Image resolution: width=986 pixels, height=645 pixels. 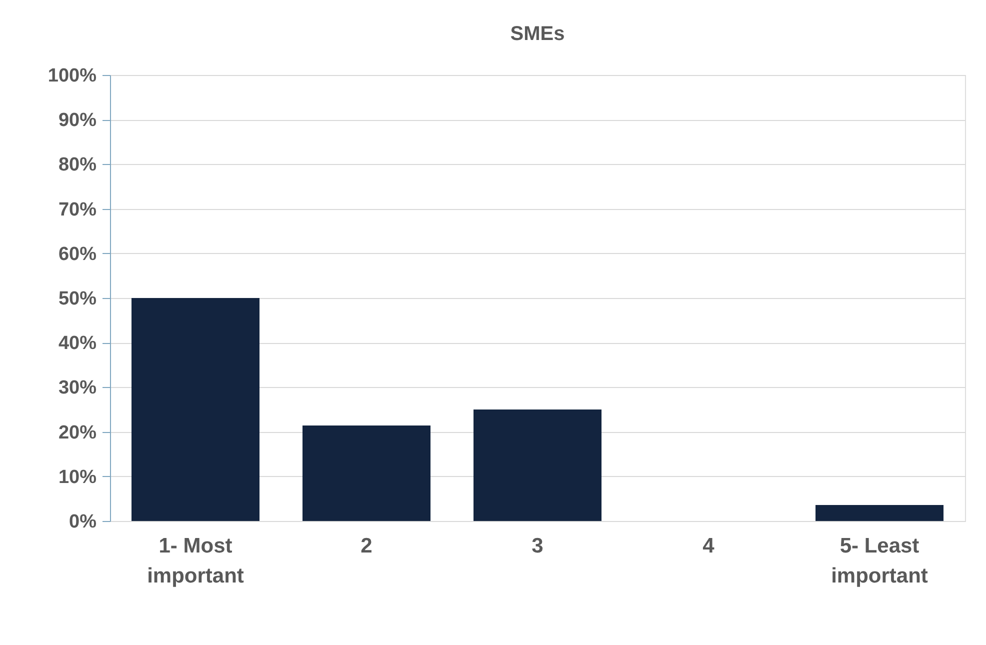 I want to click on y-tick-label: 10%, so click(x=77, y=477).